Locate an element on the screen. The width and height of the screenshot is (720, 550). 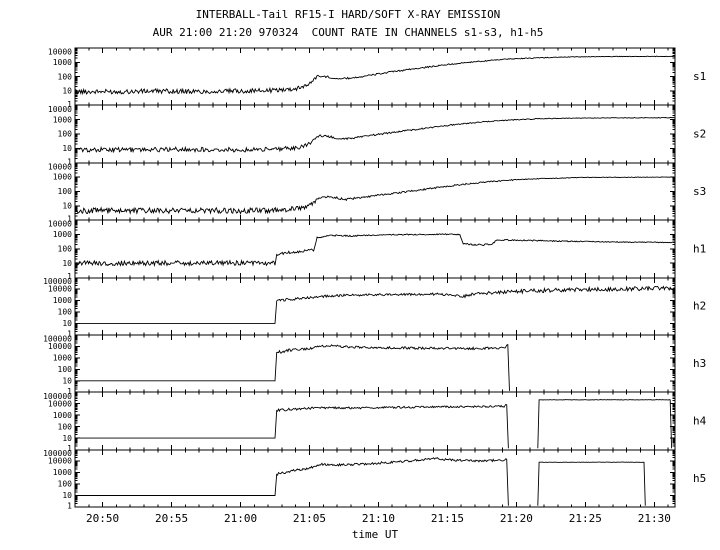
svg-text: 21:10 is located at coordinates (378, 518).